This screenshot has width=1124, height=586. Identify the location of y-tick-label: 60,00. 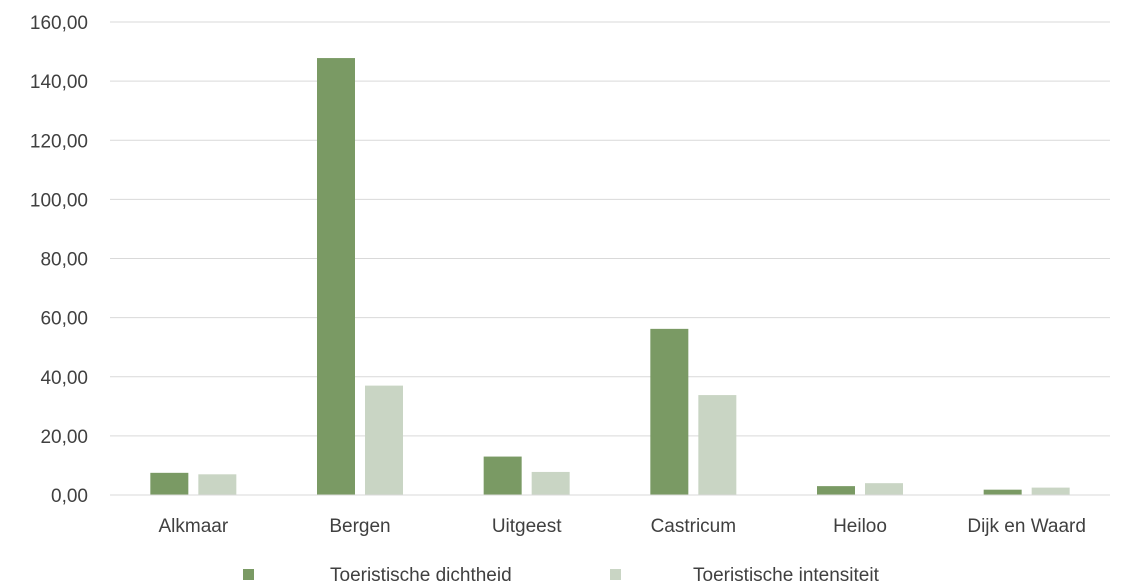
(64, 319).